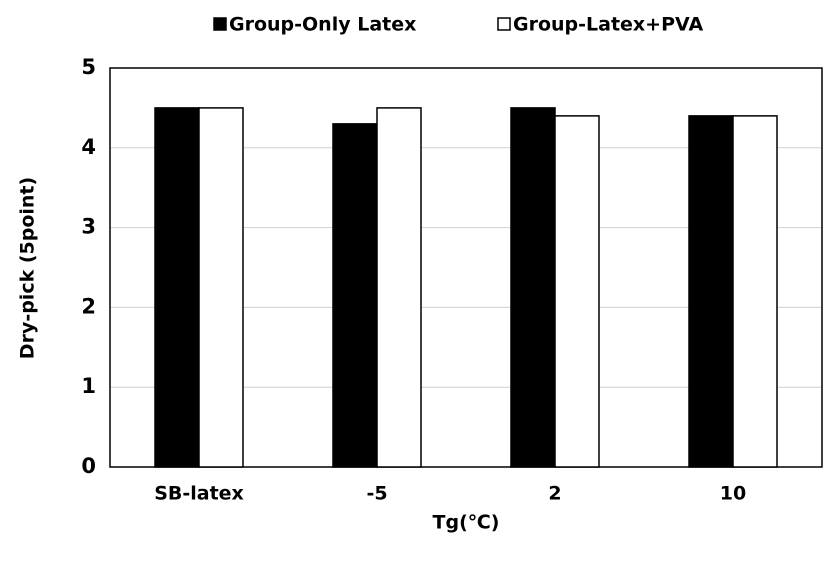 The height and width of the screenshot is (564, 833). I want to click on y-tick-label: 0, so click(88, 466).